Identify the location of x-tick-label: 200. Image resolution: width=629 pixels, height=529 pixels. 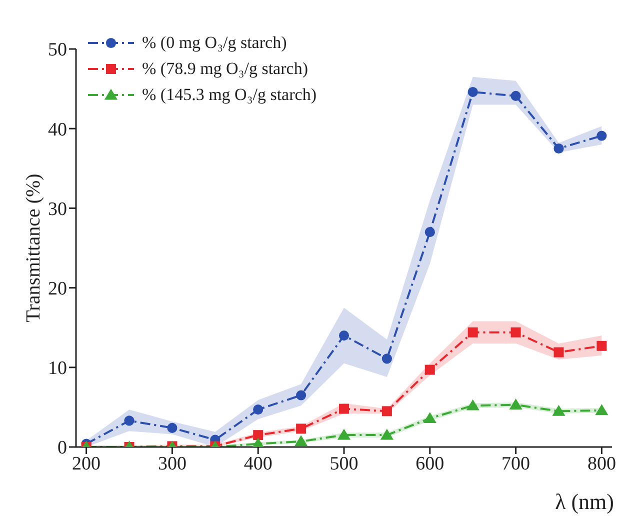
(86, 463).